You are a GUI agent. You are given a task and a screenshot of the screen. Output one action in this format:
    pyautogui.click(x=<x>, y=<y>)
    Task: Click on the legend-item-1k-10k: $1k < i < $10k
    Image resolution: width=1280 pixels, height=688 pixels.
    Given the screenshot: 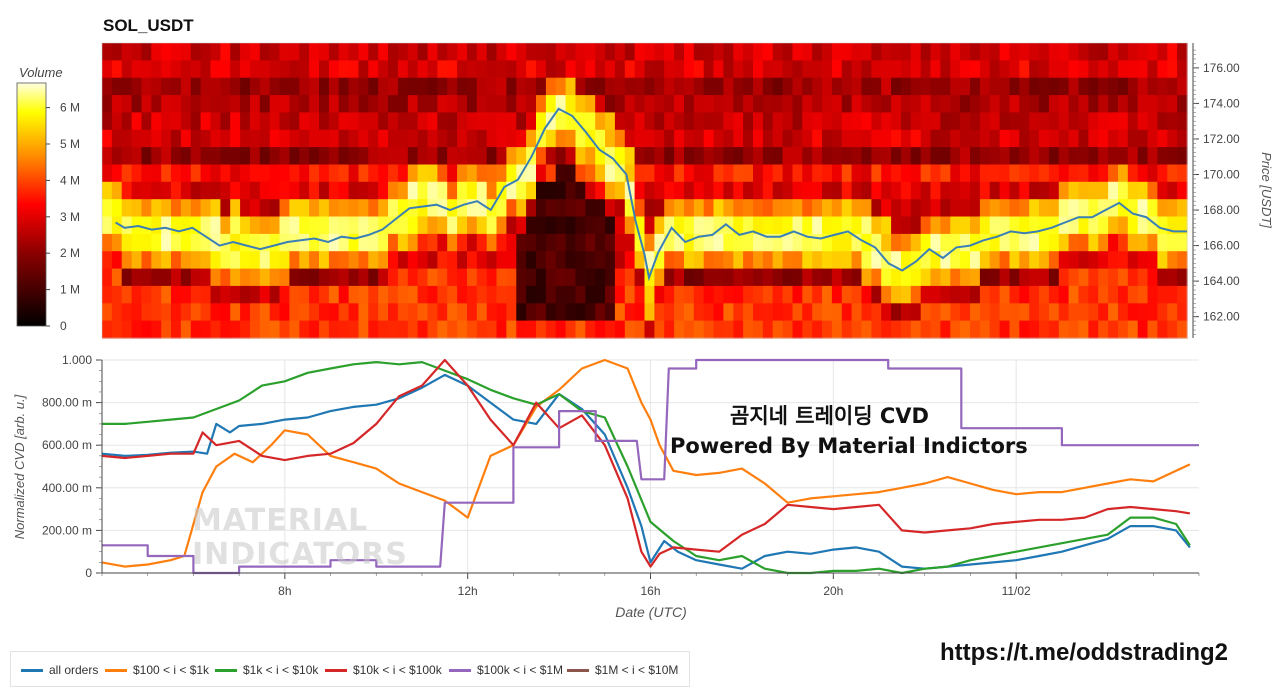 What is the action you would take?
    pyautogui.click(x=266, y=670)
    